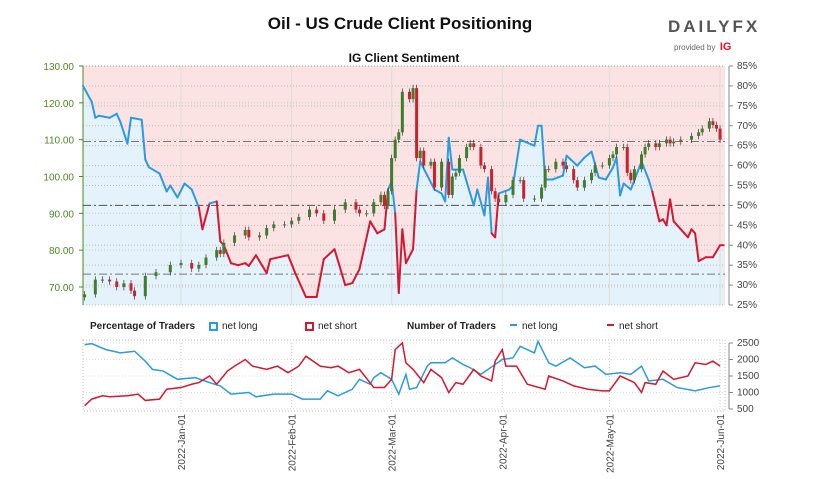  I want to click on traders-axis-label: 1000, so click(748, 393).